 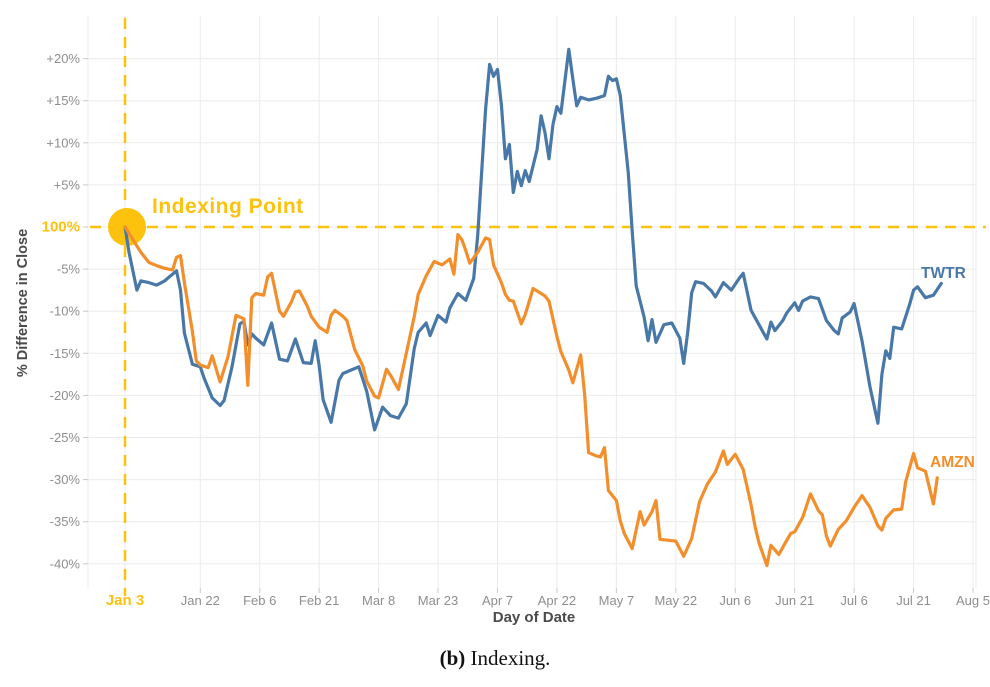 I want to click on x-tick-label: Feb 6, so click(x=259, y=600).